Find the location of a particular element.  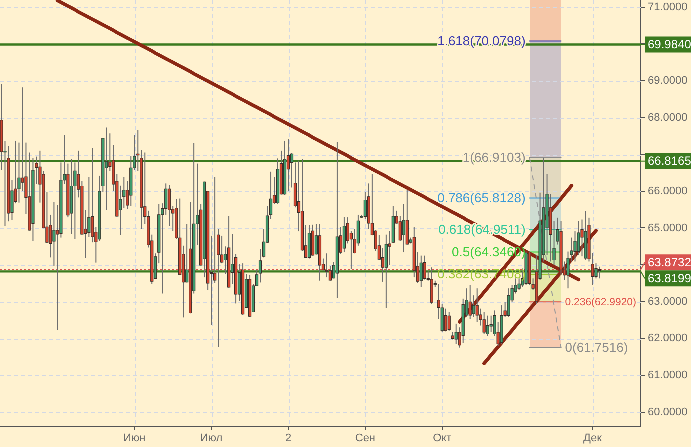

y-tick-label: 61.0000 is located at coordinates (668, 375).